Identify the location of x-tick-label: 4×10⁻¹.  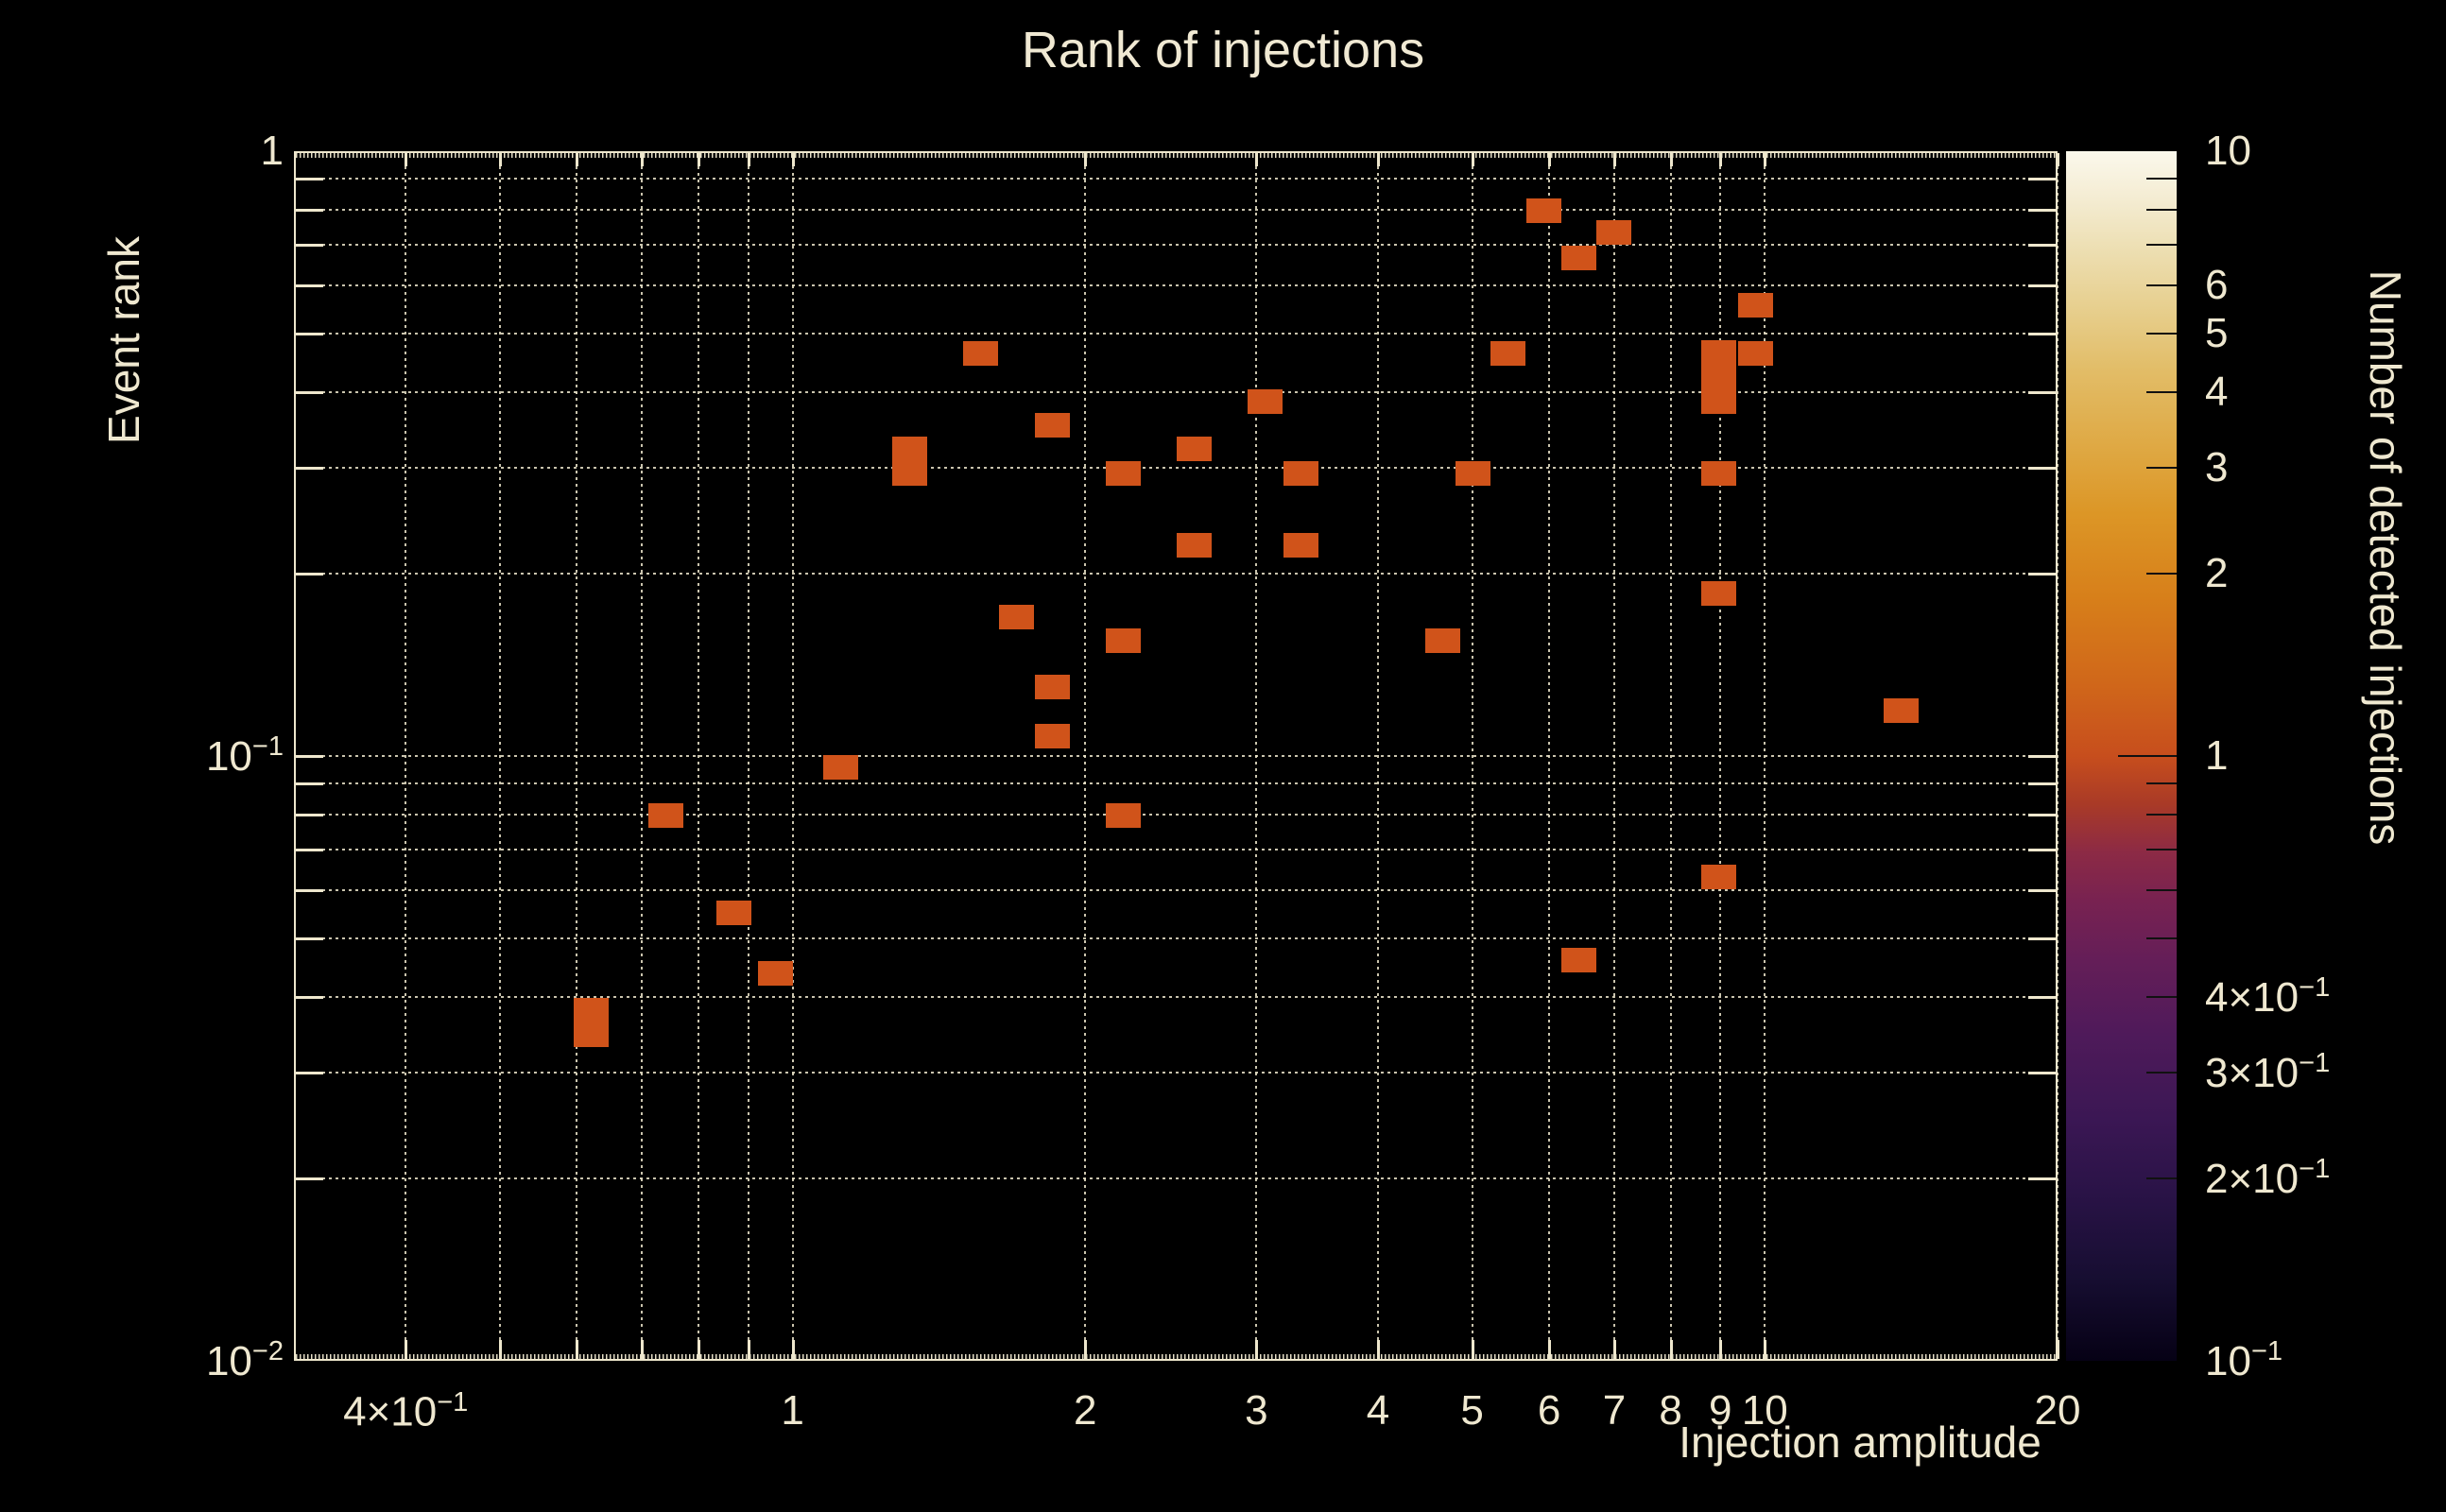
(406, 1411).